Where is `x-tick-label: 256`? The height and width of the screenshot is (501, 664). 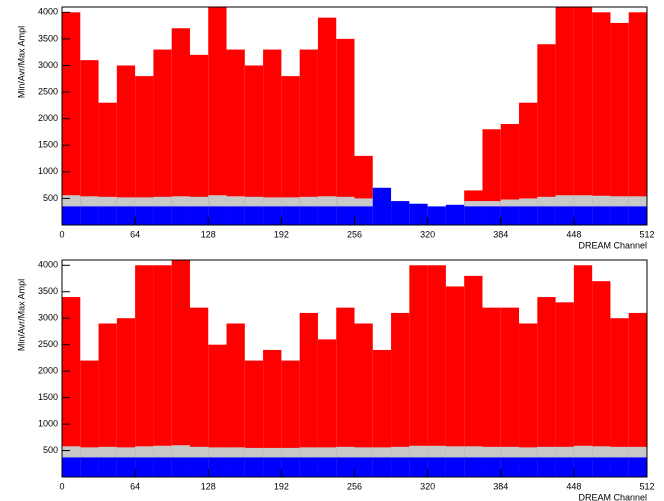
x-tick-label: 256 is located at coordinates (354, 234).